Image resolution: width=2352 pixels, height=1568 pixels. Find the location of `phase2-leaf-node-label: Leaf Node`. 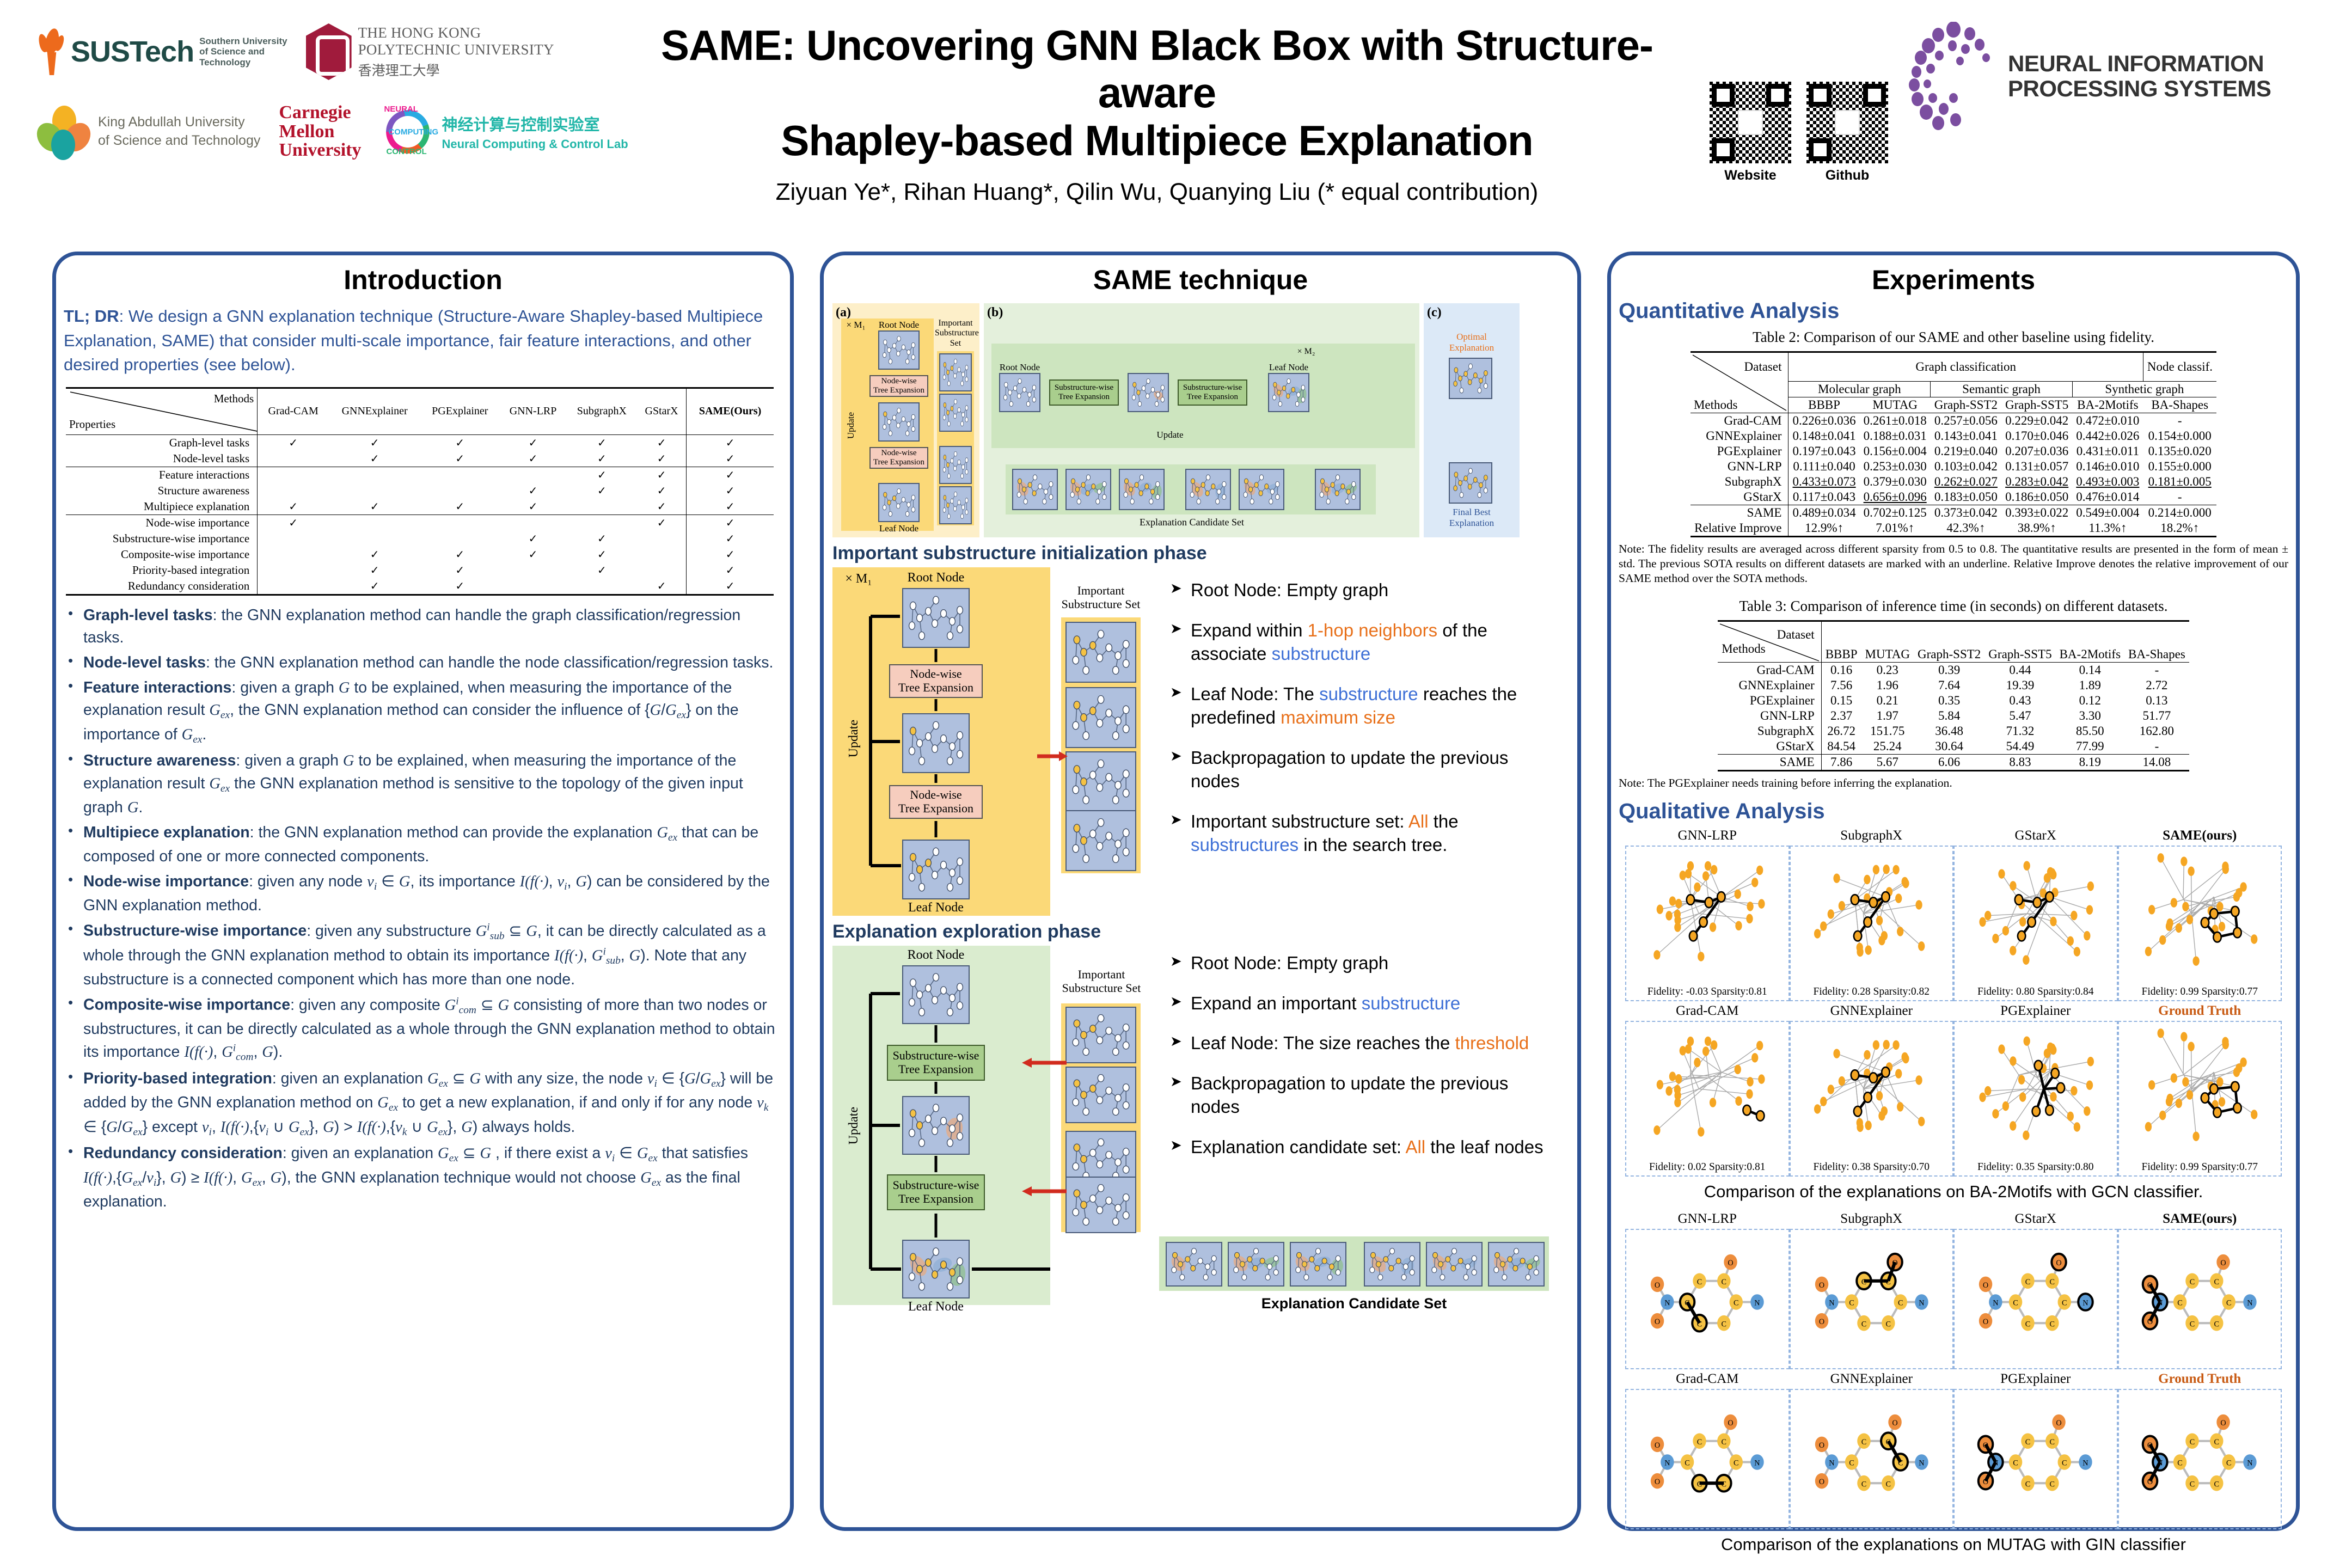

phase2-leaf-node-label: Leaf Node is located at coordinates (936, 1307).